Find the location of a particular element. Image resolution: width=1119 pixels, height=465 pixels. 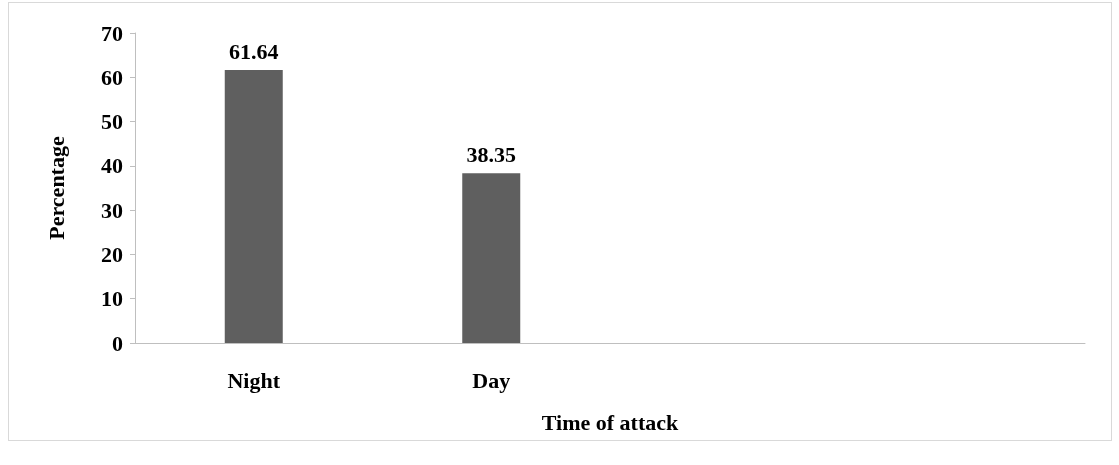

y-tick-label: 30 is located at coordinates (112, 210).